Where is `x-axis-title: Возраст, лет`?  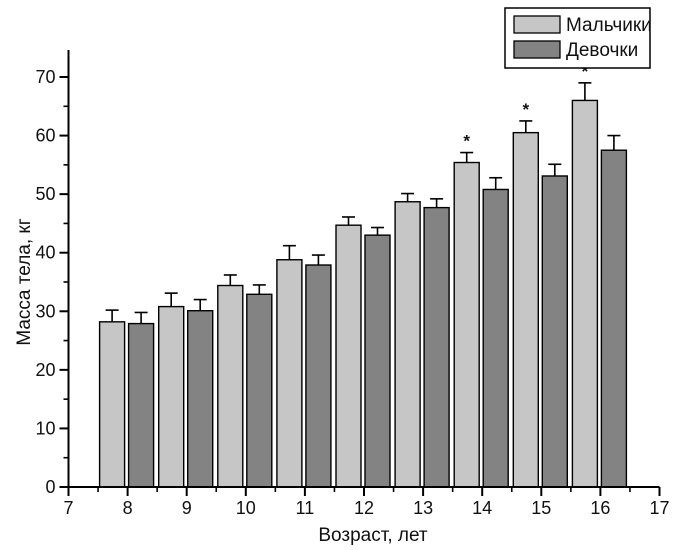
x-axis-title: Возраст, лет is located at coordinates (373, 535).